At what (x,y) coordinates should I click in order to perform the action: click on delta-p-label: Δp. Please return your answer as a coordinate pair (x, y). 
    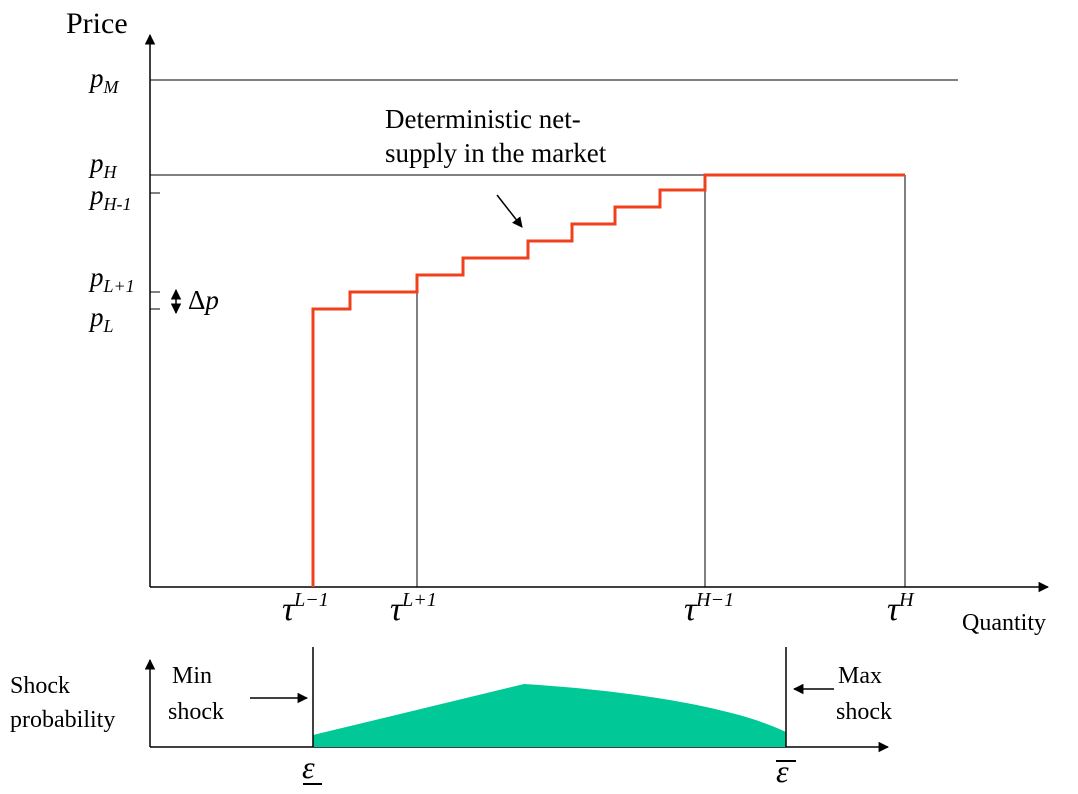
    Looking at the image, I should click on (203, 300).